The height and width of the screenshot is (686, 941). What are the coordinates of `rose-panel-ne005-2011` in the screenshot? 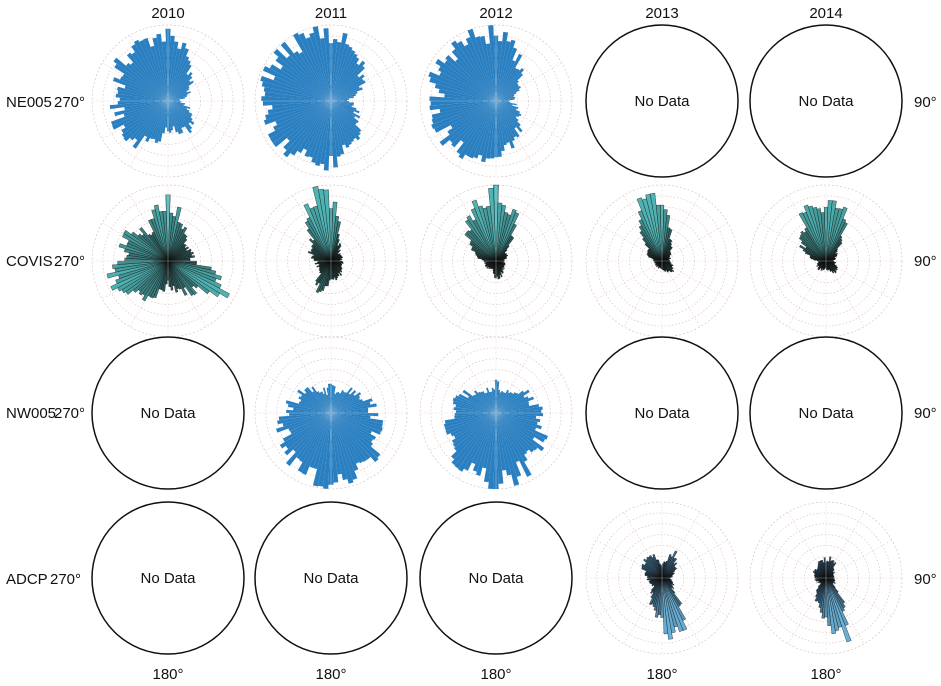 It's located at (331, 101).